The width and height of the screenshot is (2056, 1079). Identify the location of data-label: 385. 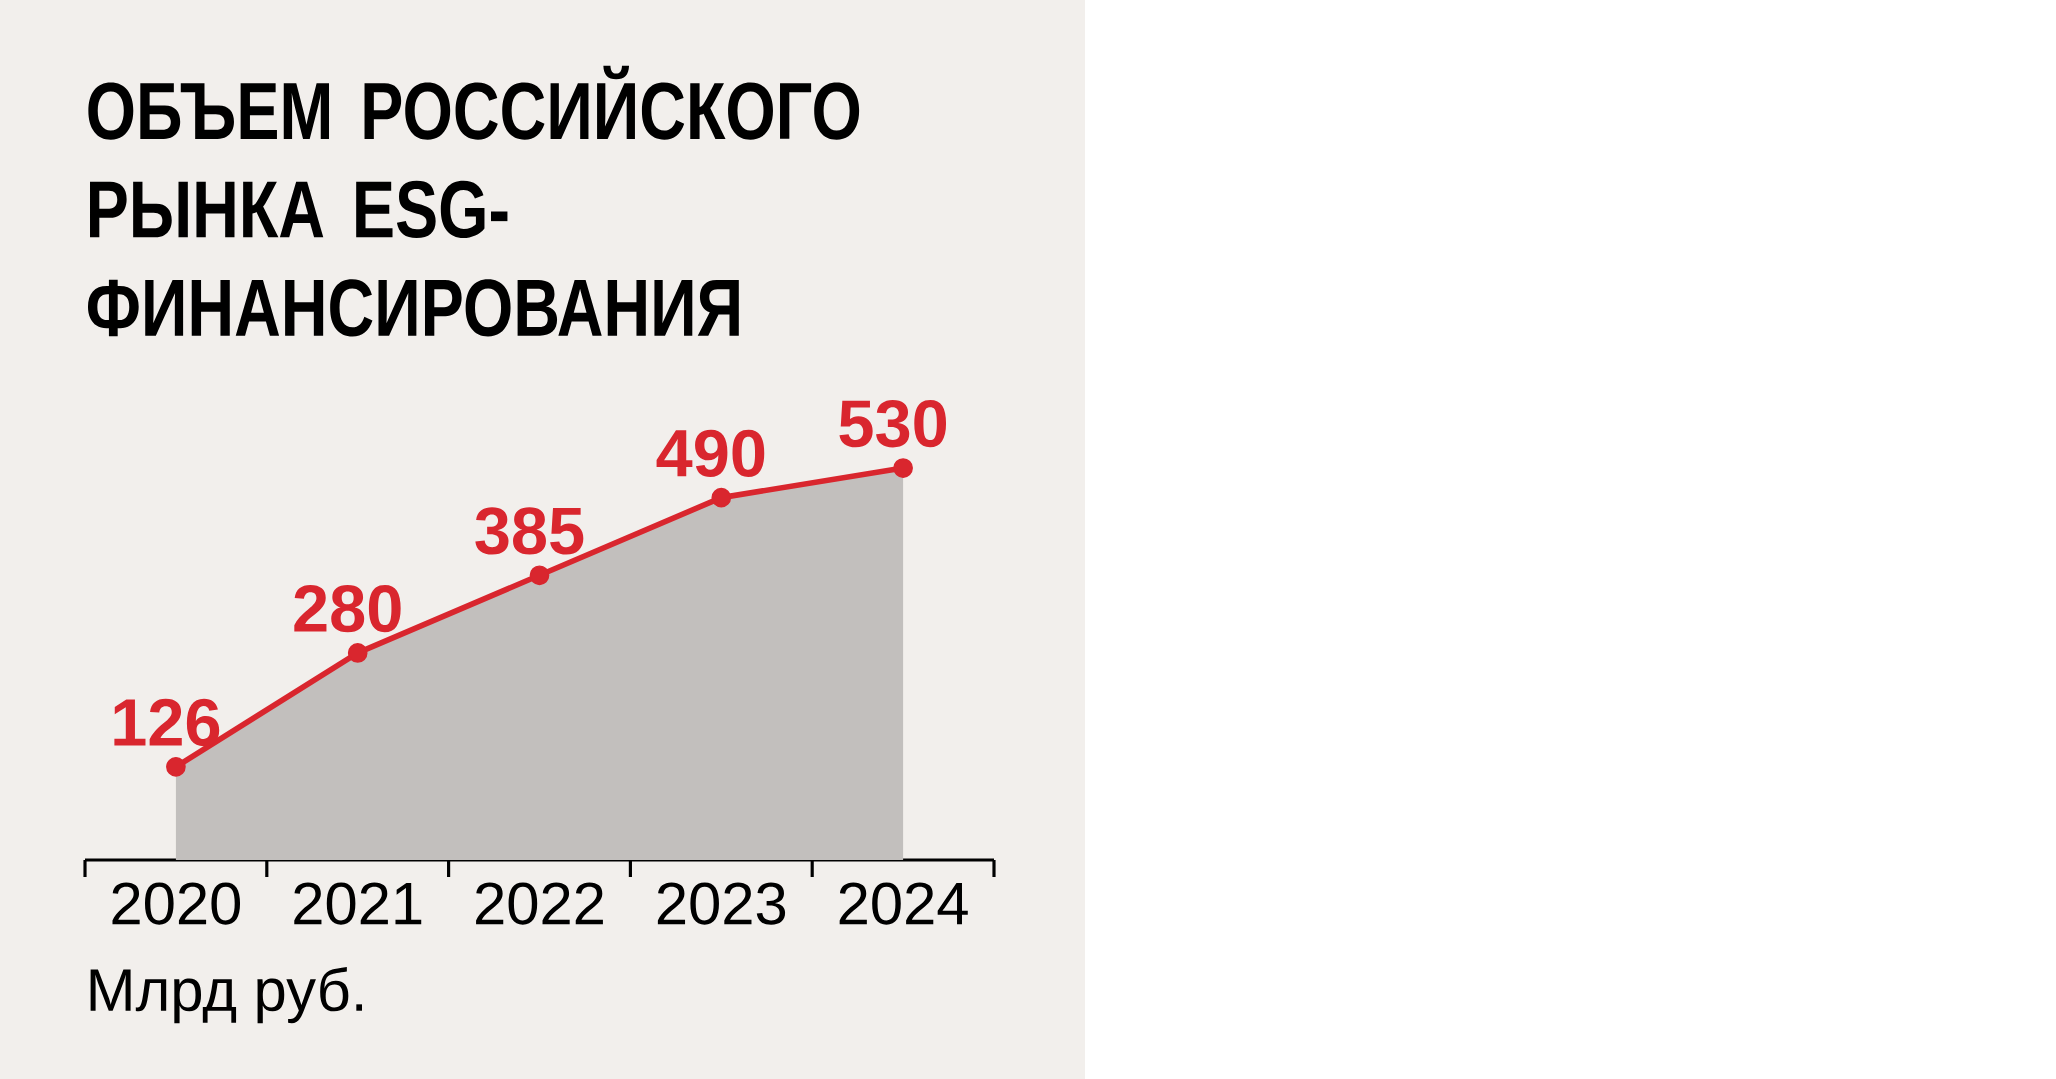
(529, 531).